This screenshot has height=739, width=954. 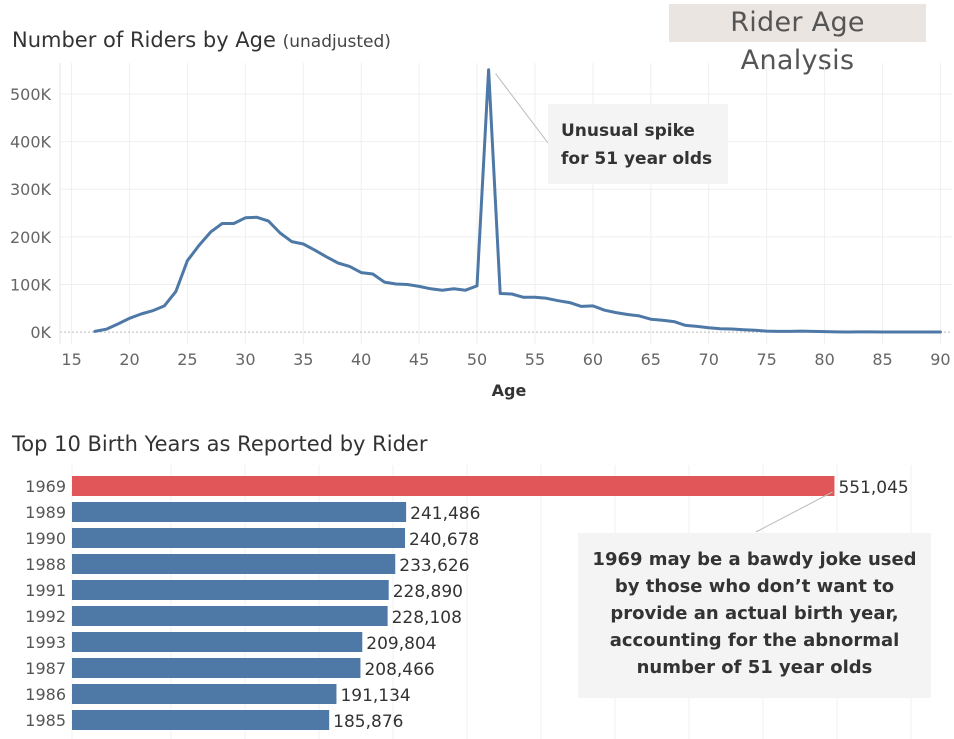 I want to click on category-label: 1987, so click(x=45, y=668).